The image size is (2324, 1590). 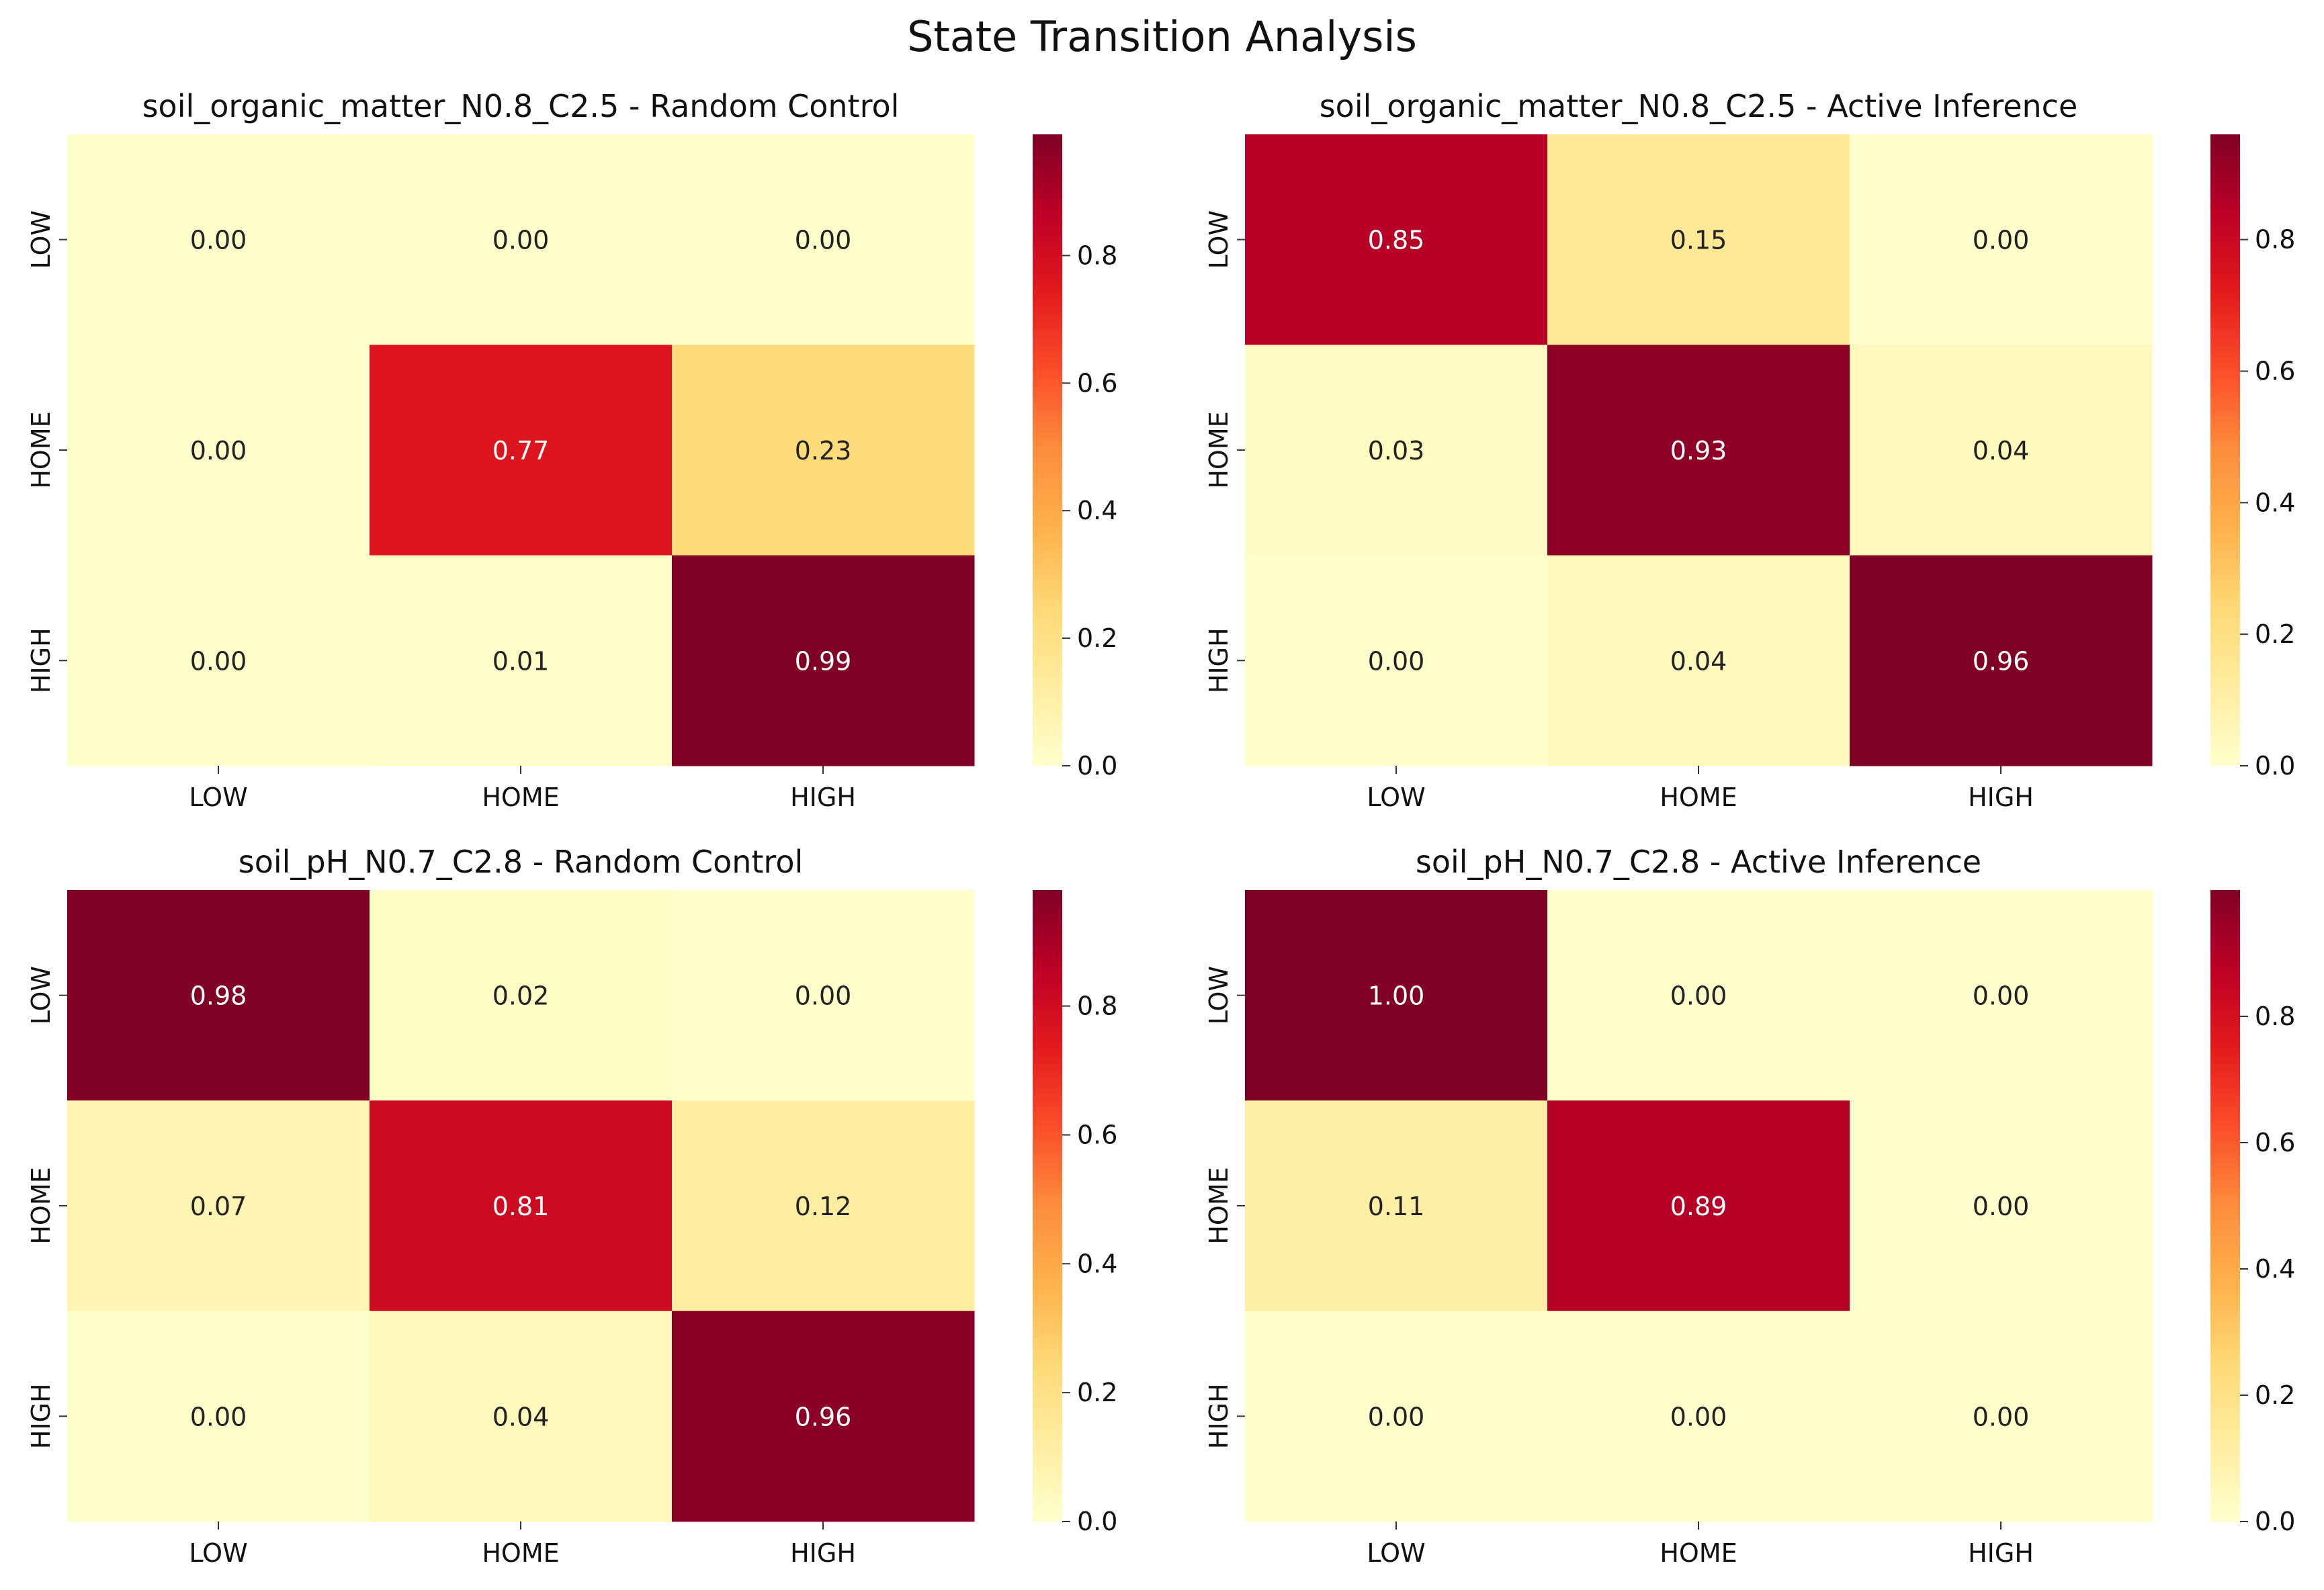 I want to click on cell-value-label: 0.81, so click(x=521, y=1206).